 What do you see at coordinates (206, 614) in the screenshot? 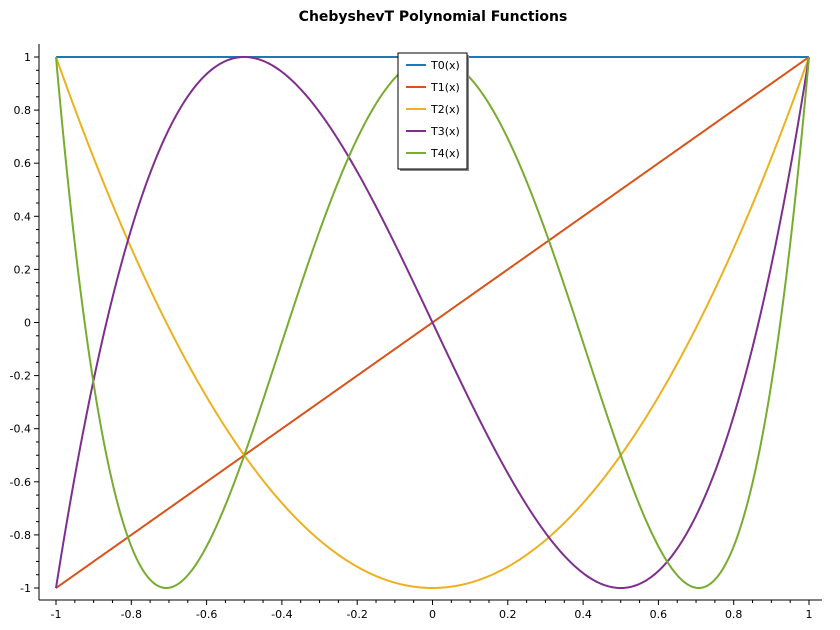
I see `x-tick-label: -0.6` at bounding box center [206, 614].